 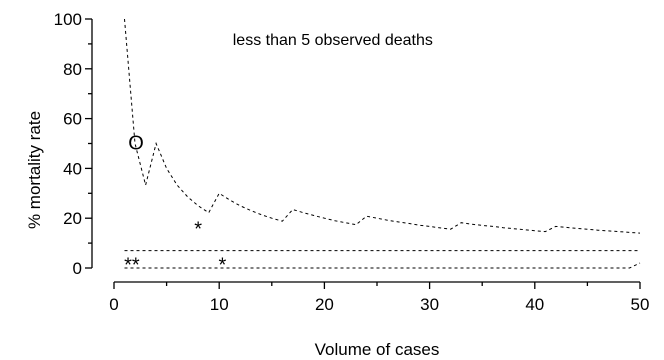 What do you see at coordinates (72, 218) in the screenshot?
I see `y-tick-label: 20` at bounding box center [72, 218].